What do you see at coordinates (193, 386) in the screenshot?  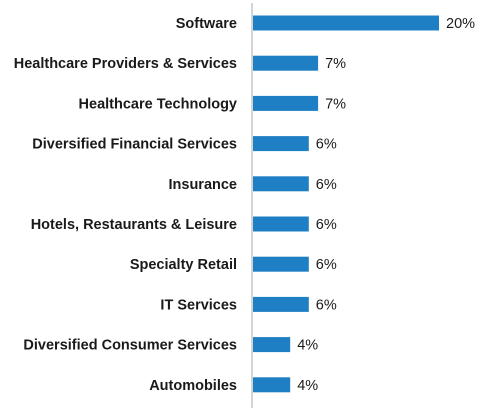 I see `category-label: Automobiles` at bounding box center [193, 386].